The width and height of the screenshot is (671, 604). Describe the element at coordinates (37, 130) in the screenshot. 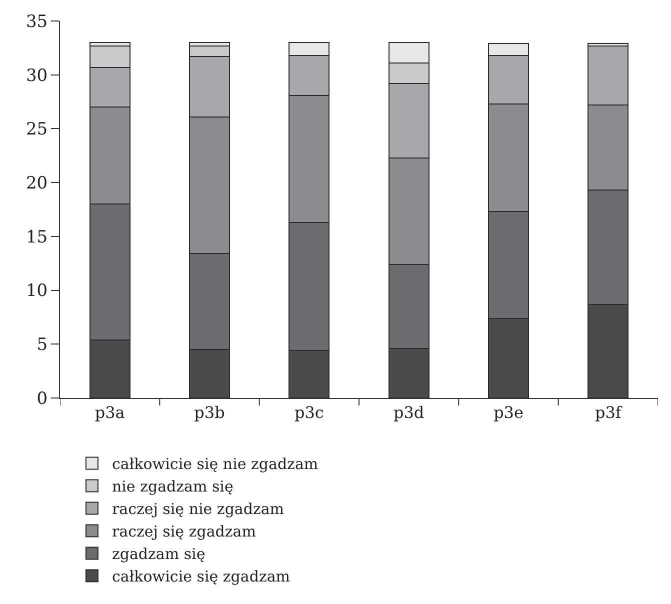

I see `y-tick-label: 25` at that location.